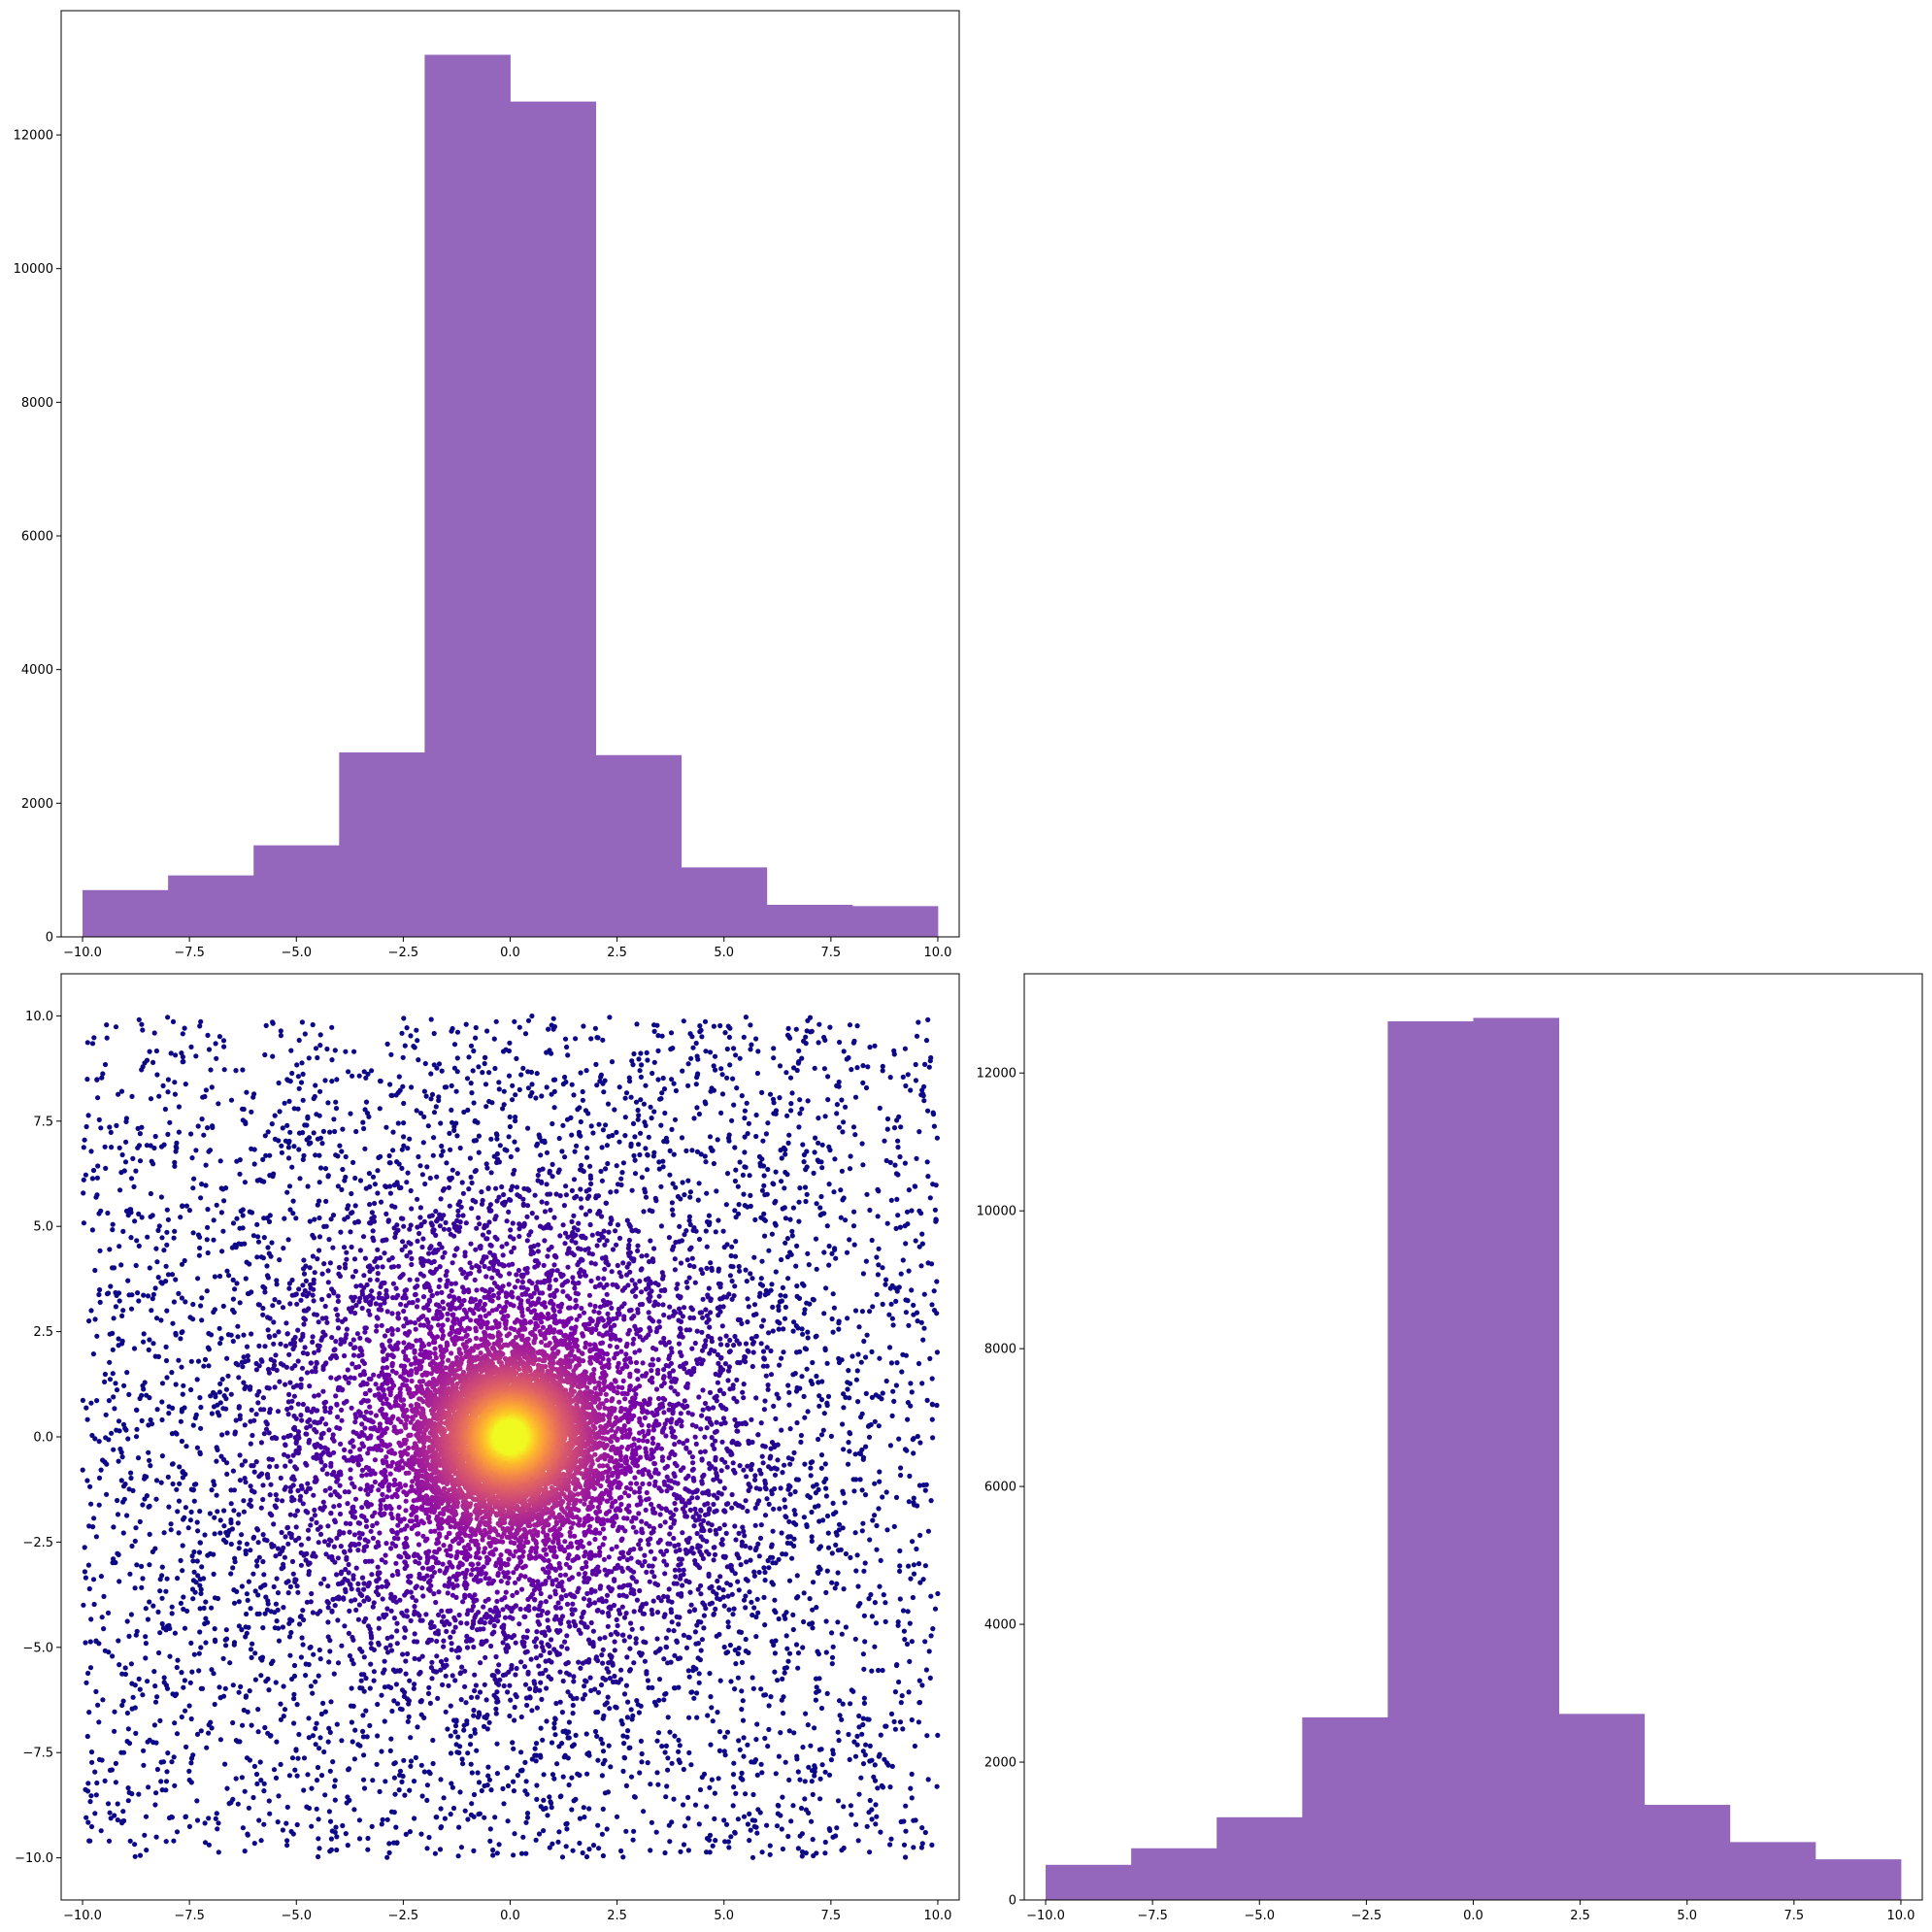 The width and height of the screenshot is (1932, 1932). Describe the element at coordinates (33, 269) in the screenshot. I see `top-left-histogram-y-tick-label: 10000` at that location.